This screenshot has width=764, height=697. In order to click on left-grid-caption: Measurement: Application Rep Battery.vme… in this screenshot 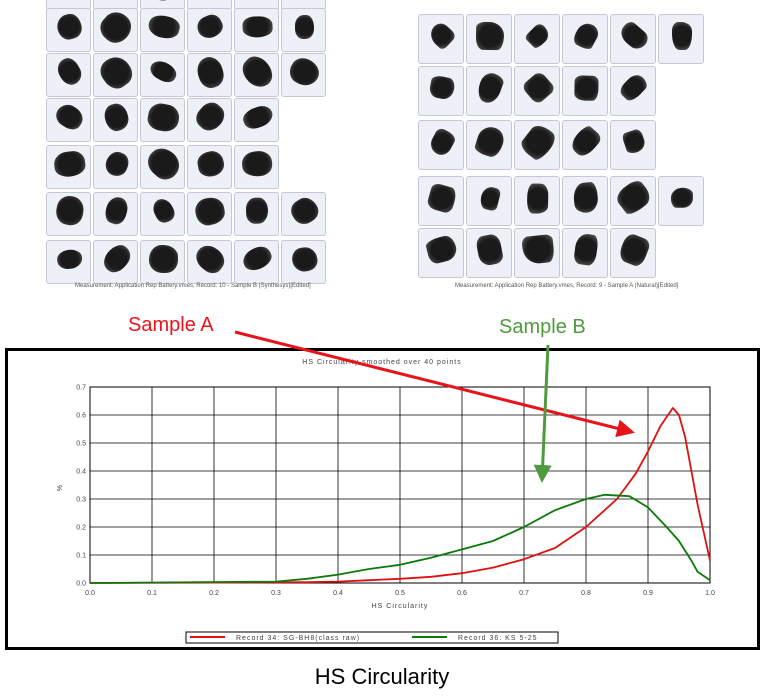, I will do `click(193, 286)`.